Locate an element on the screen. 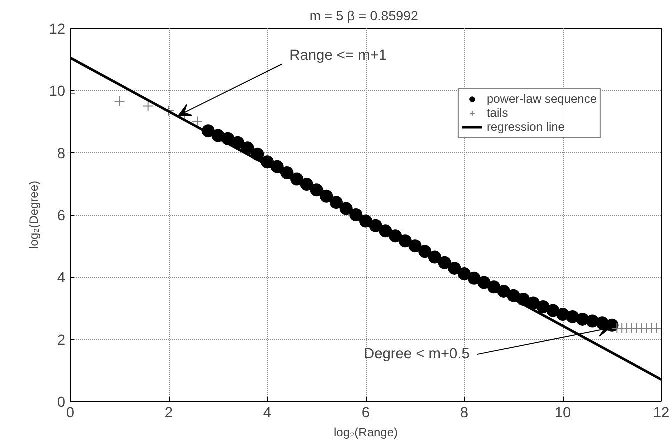 The height and width of the screenshot is (446, 670). x-tick-label: 6 is located at coordinates (366, 414).